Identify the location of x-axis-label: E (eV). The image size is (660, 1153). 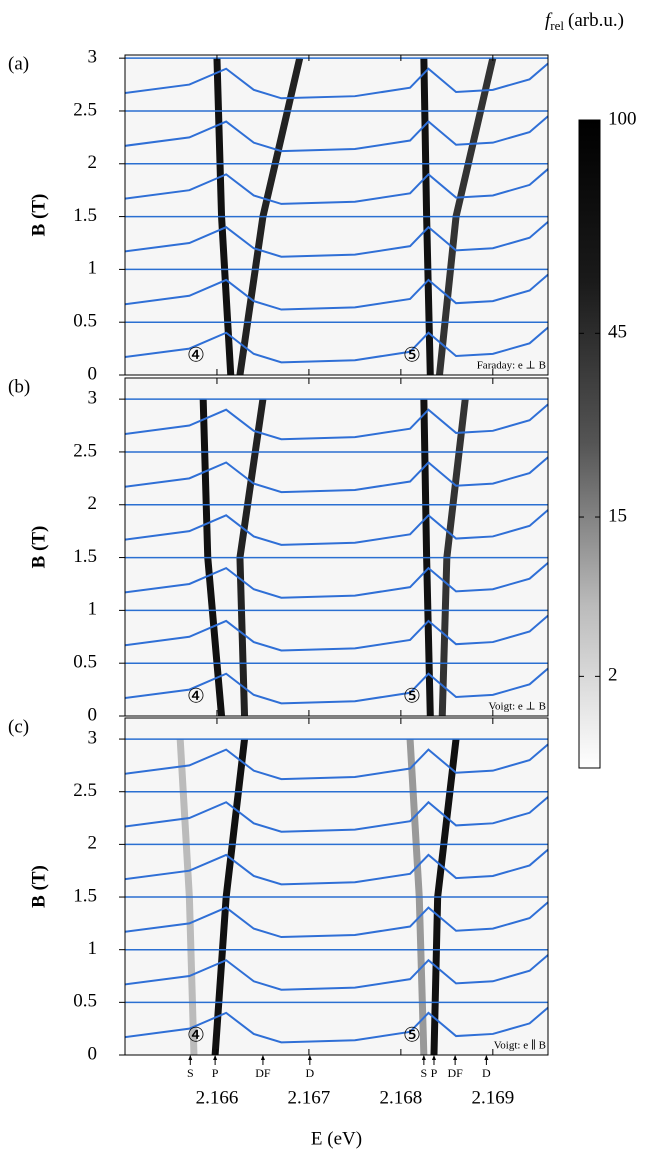
(336, 1138).